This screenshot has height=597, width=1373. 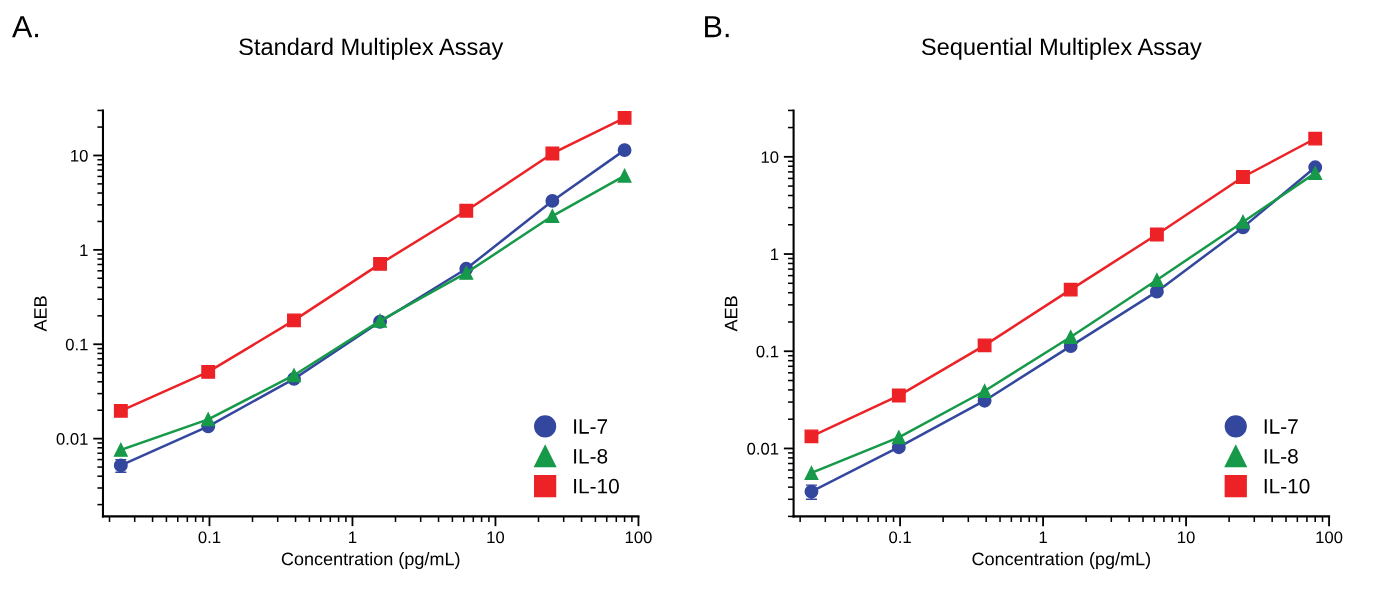 I want to click on text: B., so click(x=717, y=27).